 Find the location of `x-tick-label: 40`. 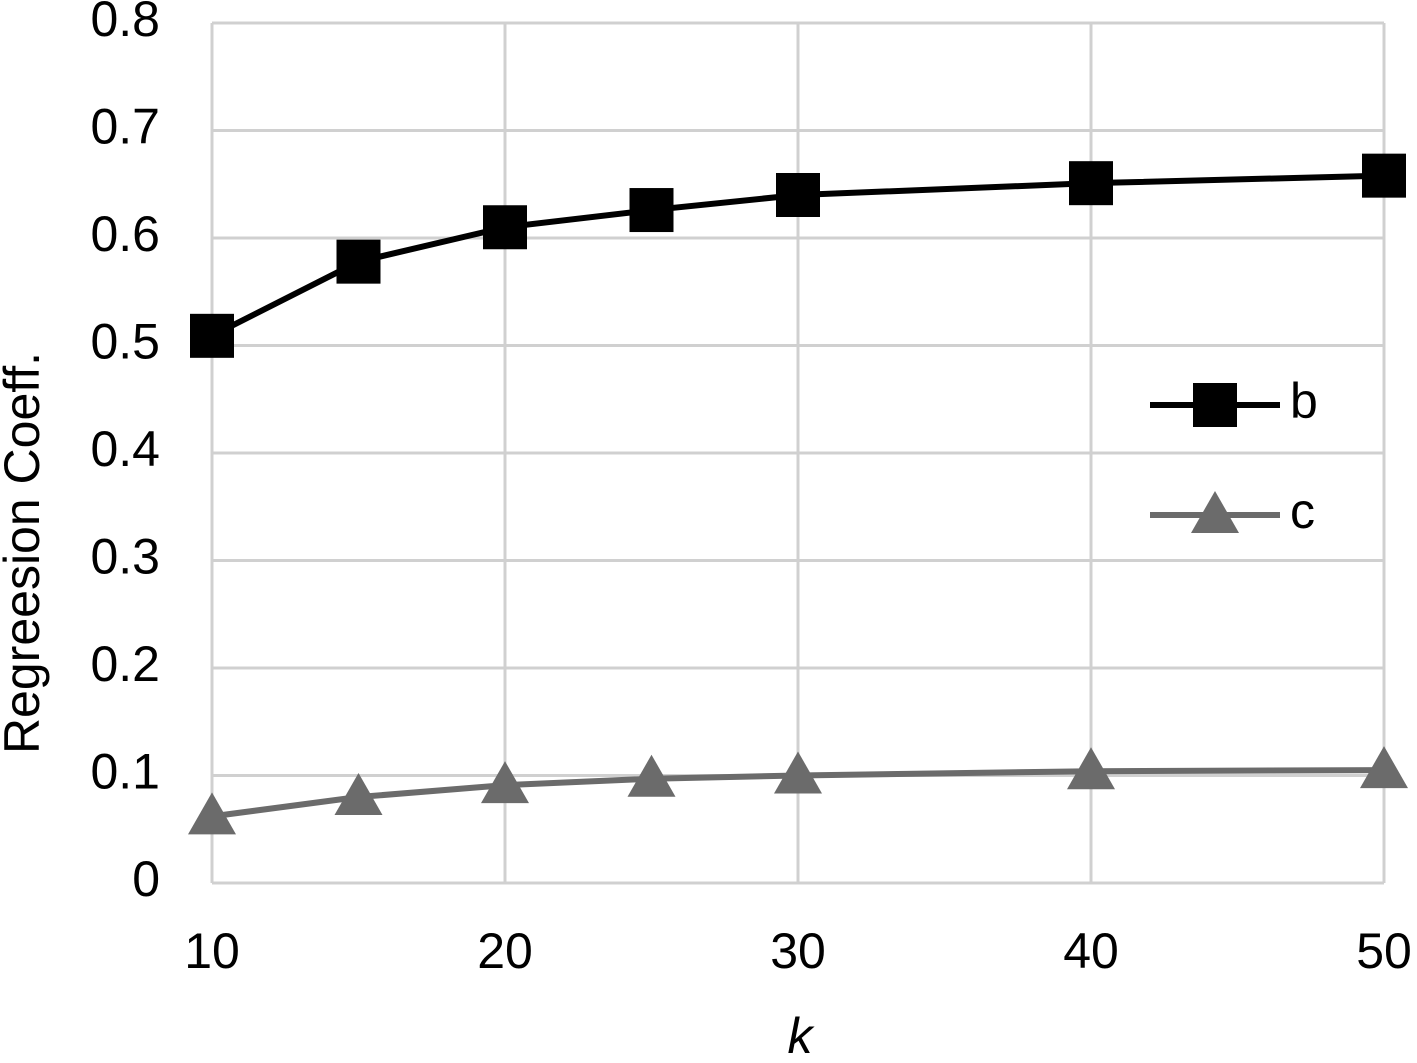

x-tick-label: 40 is located at coordinates (1091, 951).